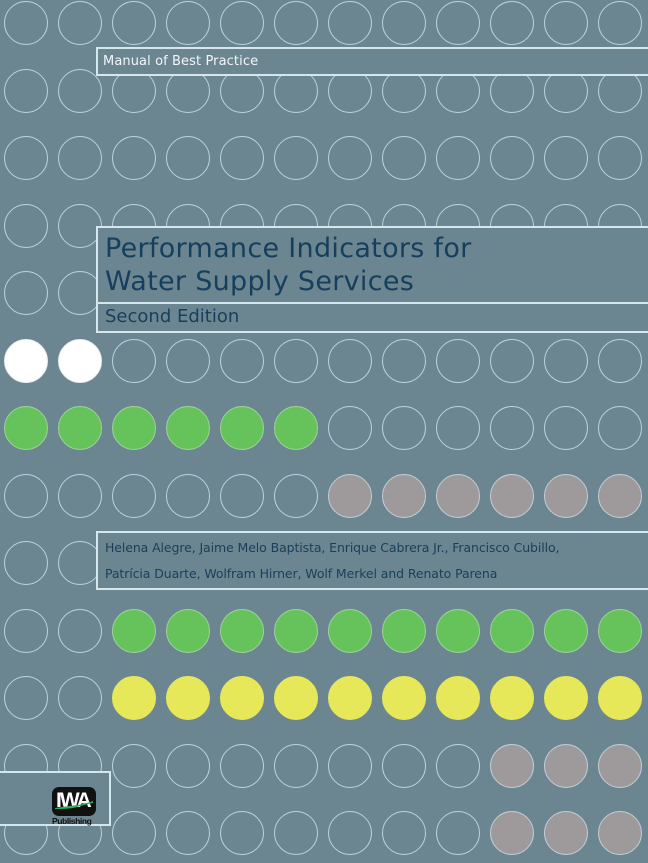 Image resolution: width=648 pixels, height=863 pixels. Describe the element at coordinates (288, 248) in the screenshot. I see `title-line-1: Performance Indicators for` at that location.